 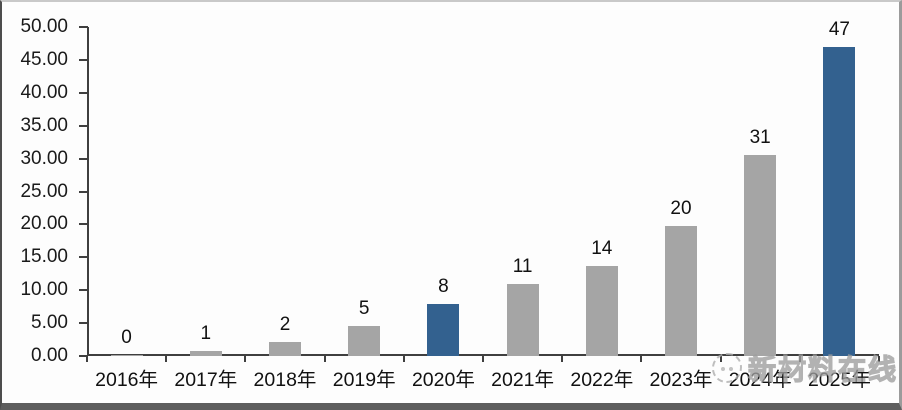 What do you see at coordinates (206, 380) in the screenshot?
I see `x-axis-category-label: 2017年` at bounding box center [206, 380].